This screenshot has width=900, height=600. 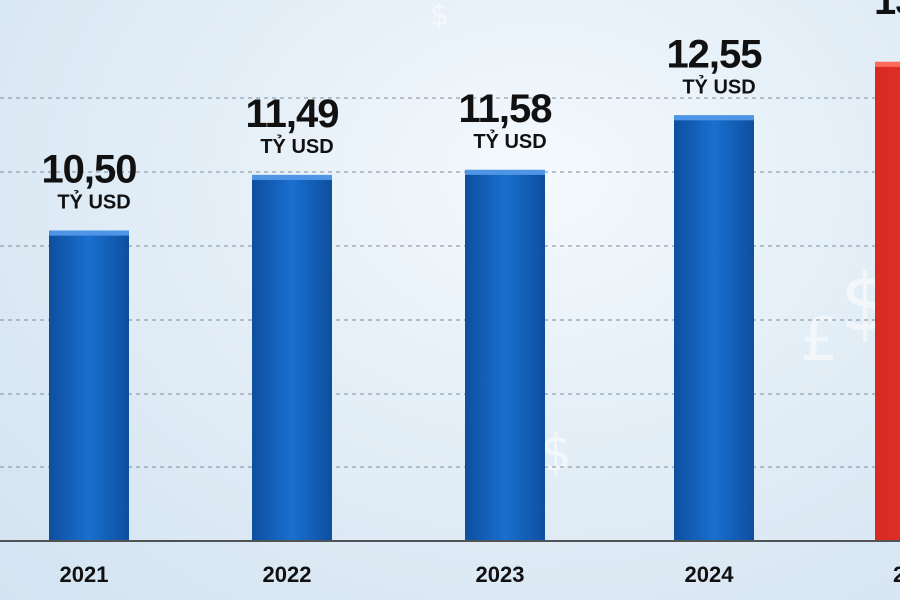 I want to click on bar-rect-2024, so click(x=714, y=327).